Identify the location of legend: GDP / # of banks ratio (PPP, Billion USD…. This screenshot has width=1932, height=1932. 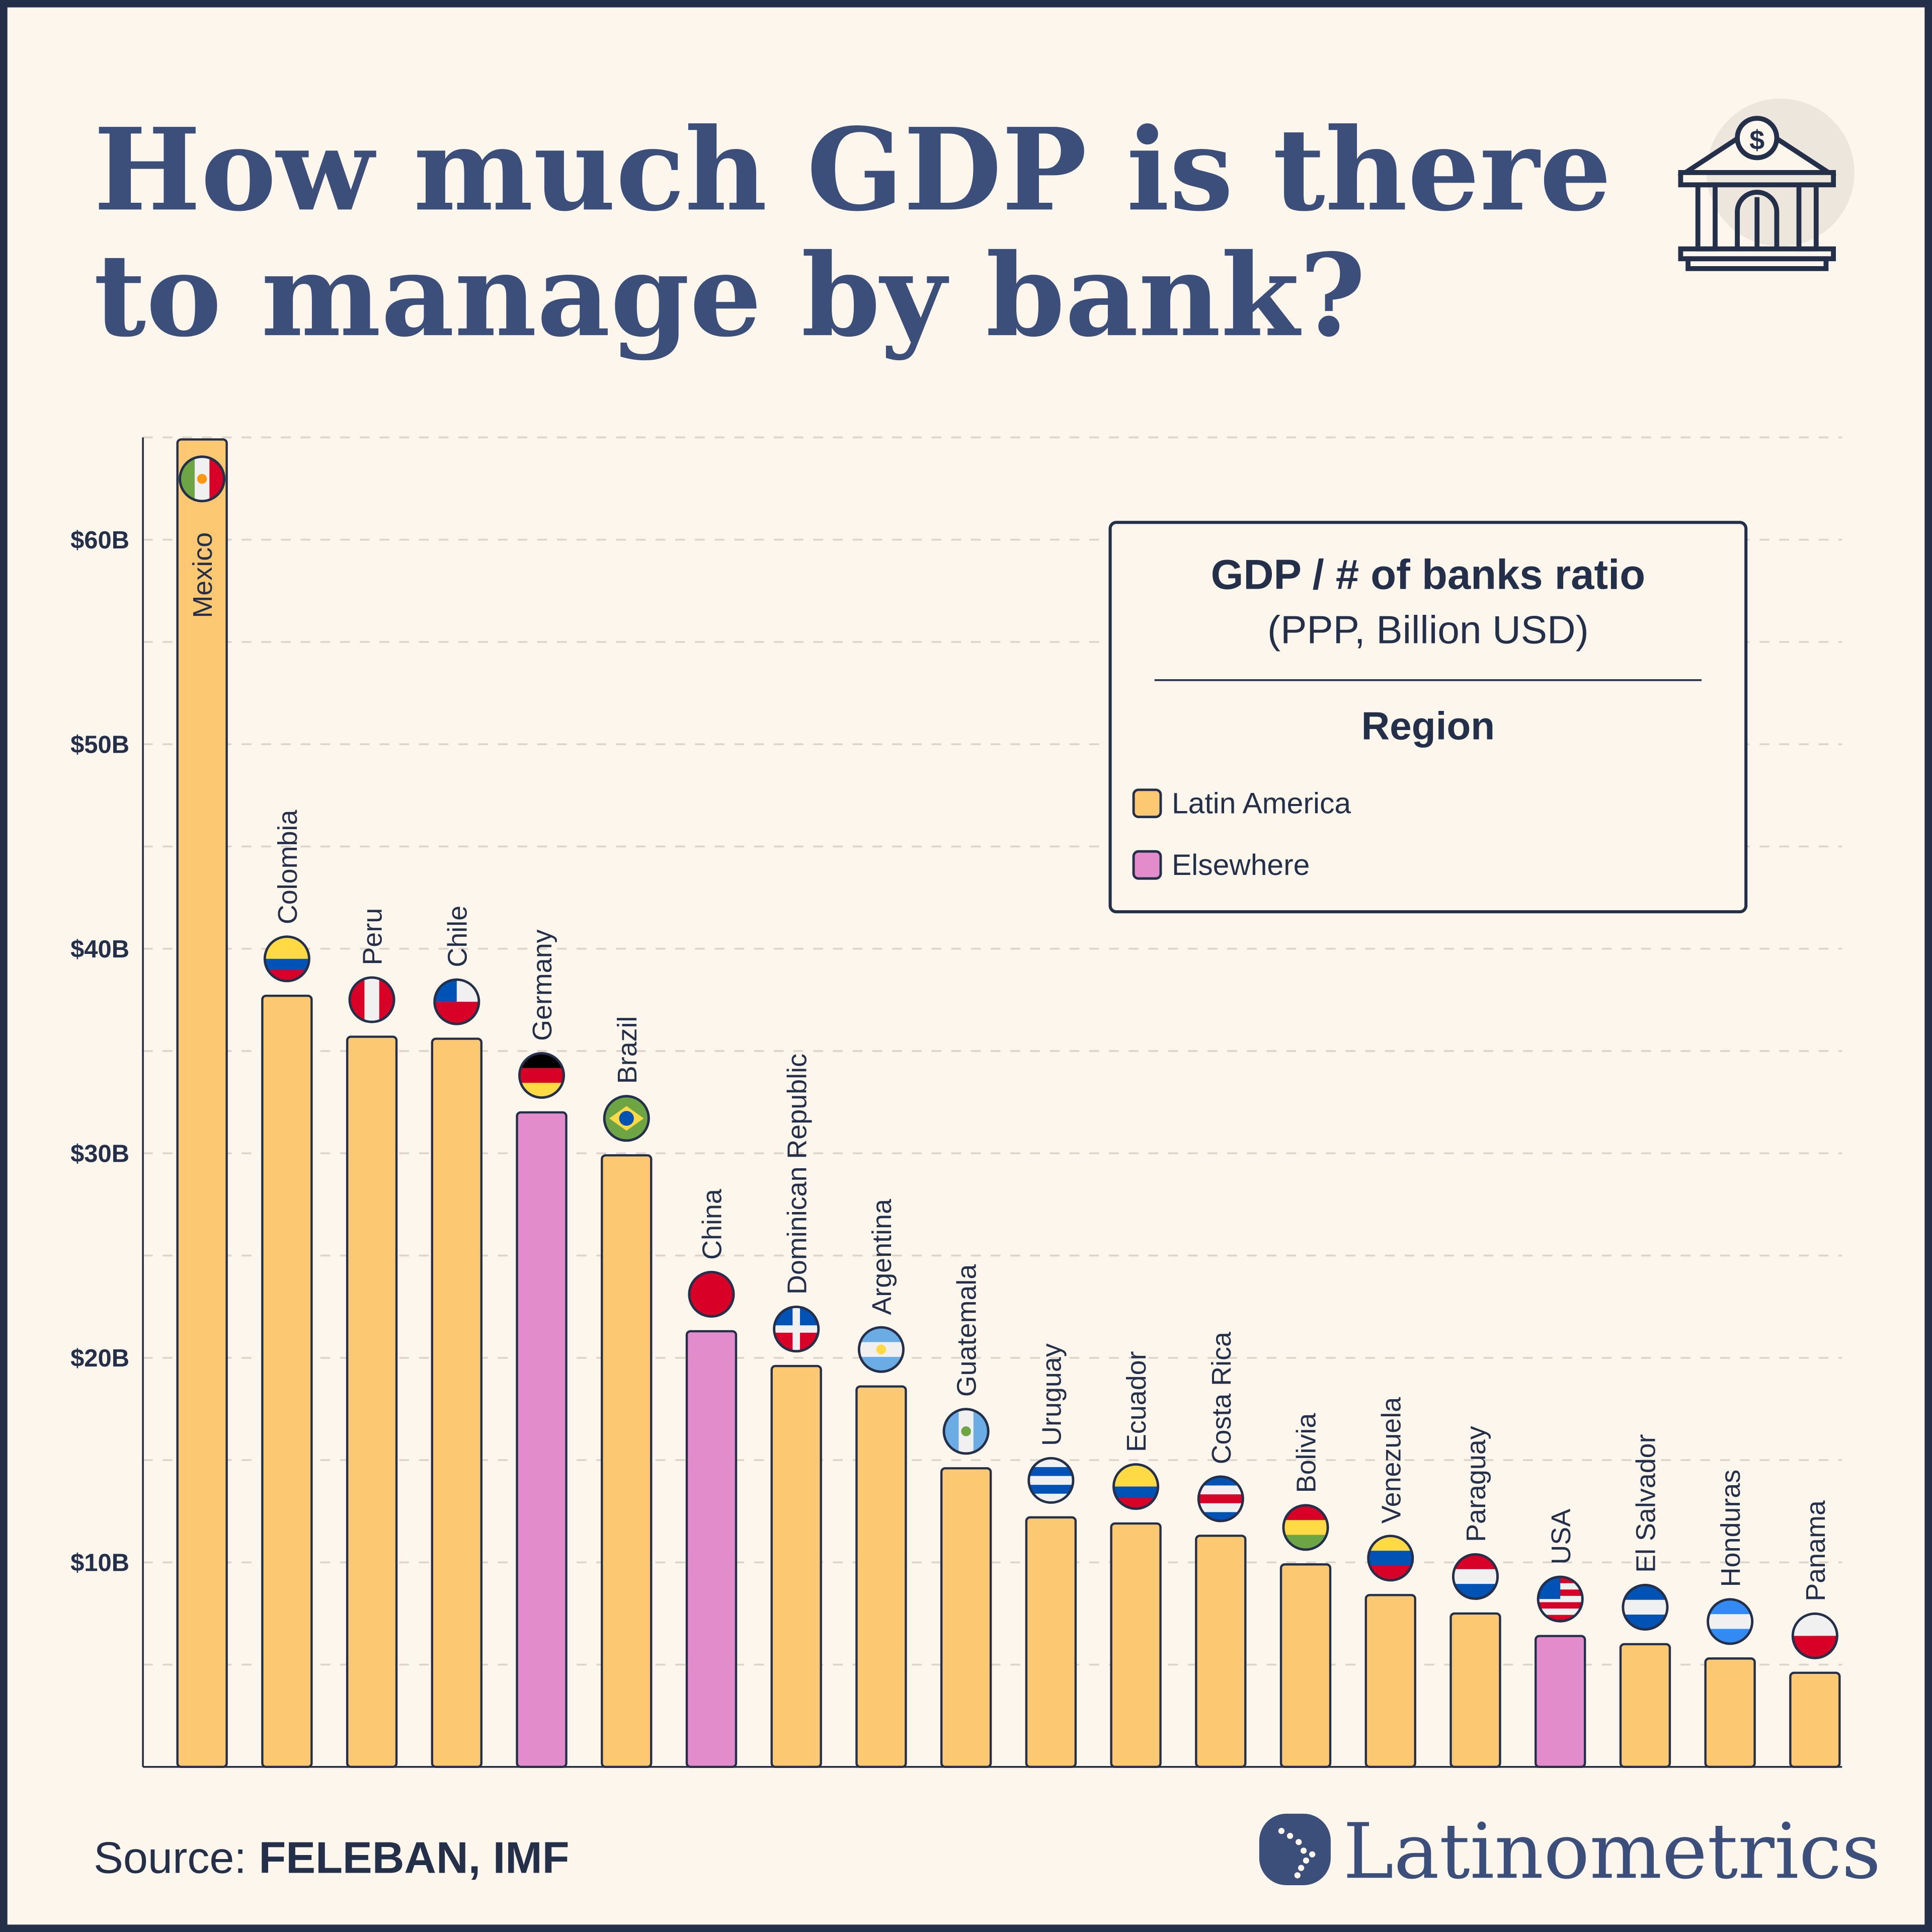
(1428, 717).